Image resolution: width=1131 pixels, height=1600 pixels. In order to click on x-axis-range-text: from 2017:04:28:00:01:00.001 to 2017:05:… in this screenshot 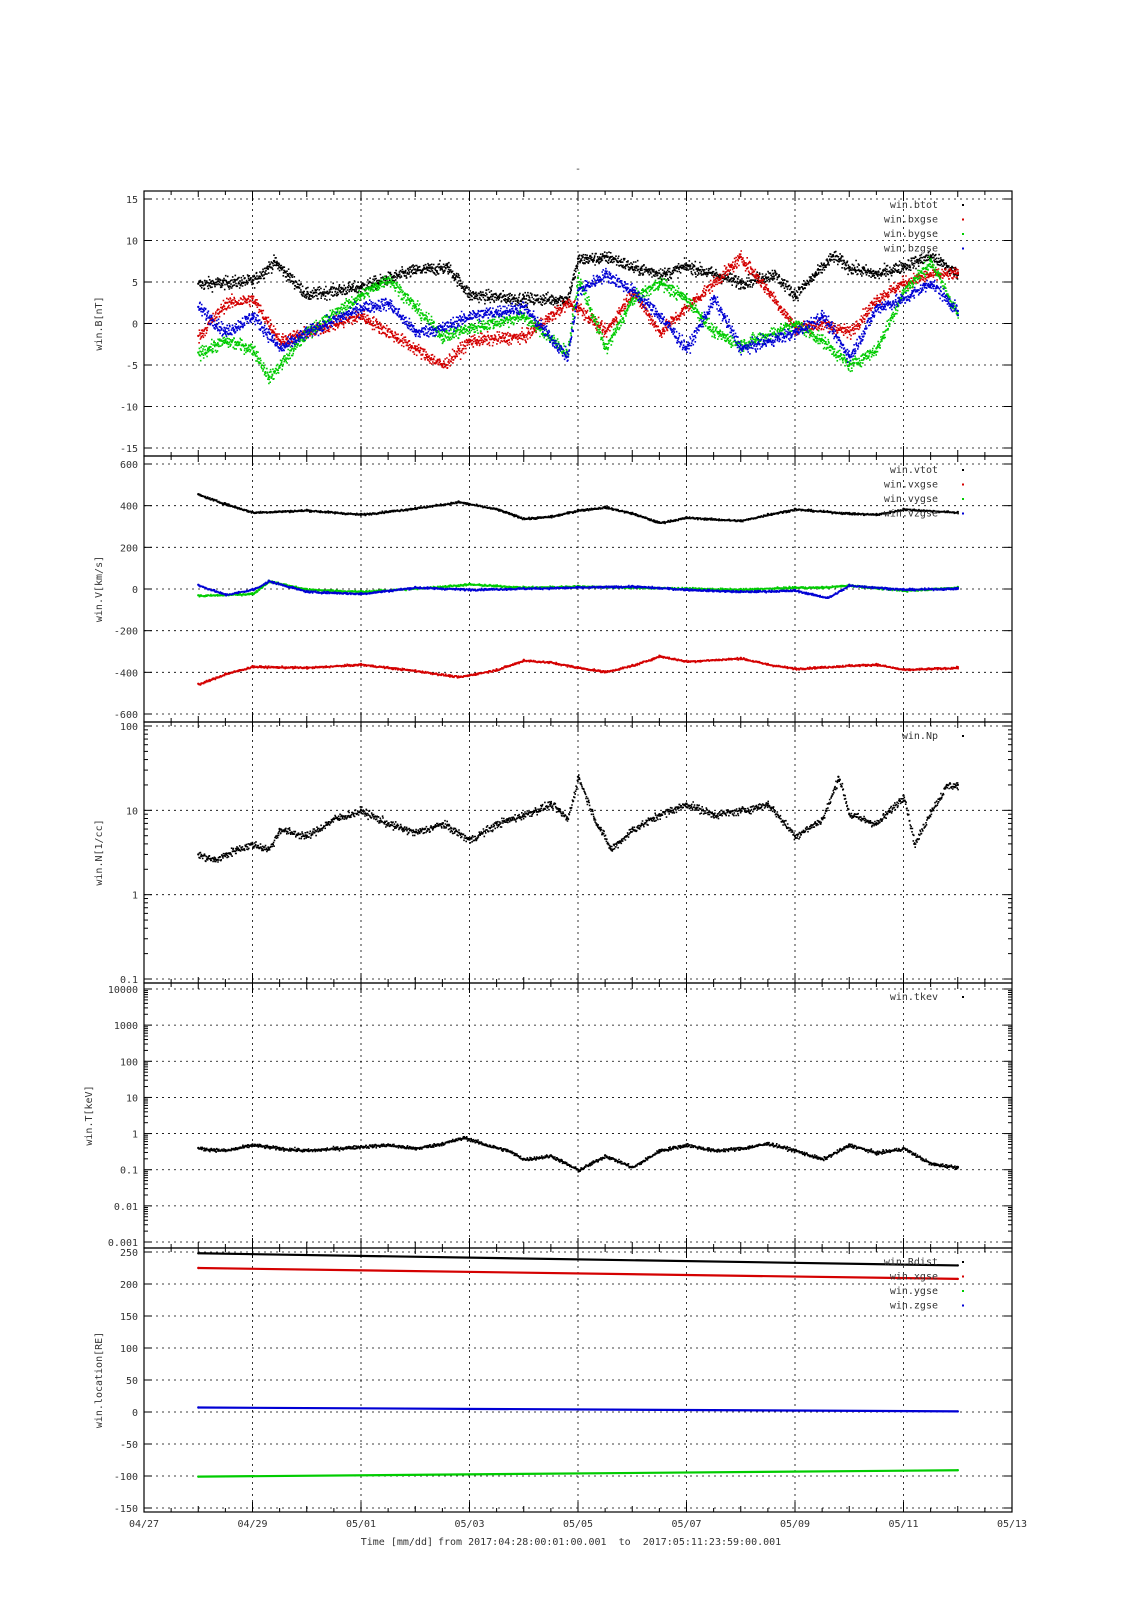, I will do `click(609, 1542)`.